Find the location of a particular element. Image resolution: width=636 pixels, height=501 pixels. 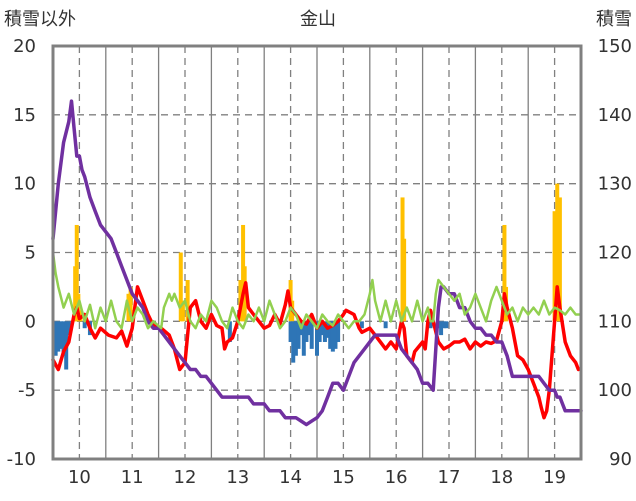

x-tick-label: 18 is located at coordinates (501, 477).